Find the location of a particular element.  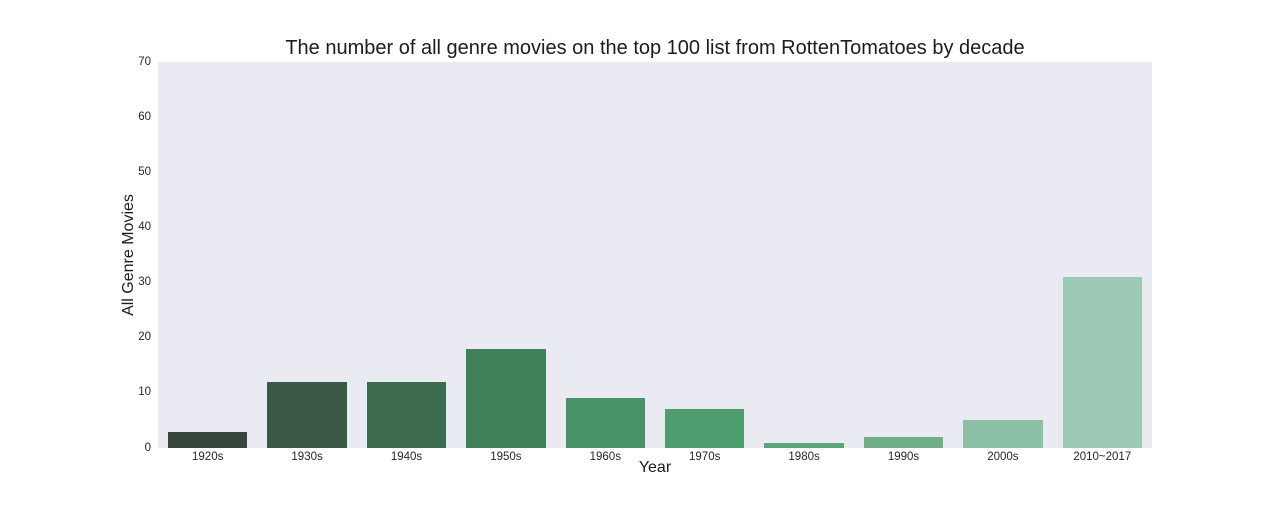

x-axis-label: Year is located at coordinates (655, 467).